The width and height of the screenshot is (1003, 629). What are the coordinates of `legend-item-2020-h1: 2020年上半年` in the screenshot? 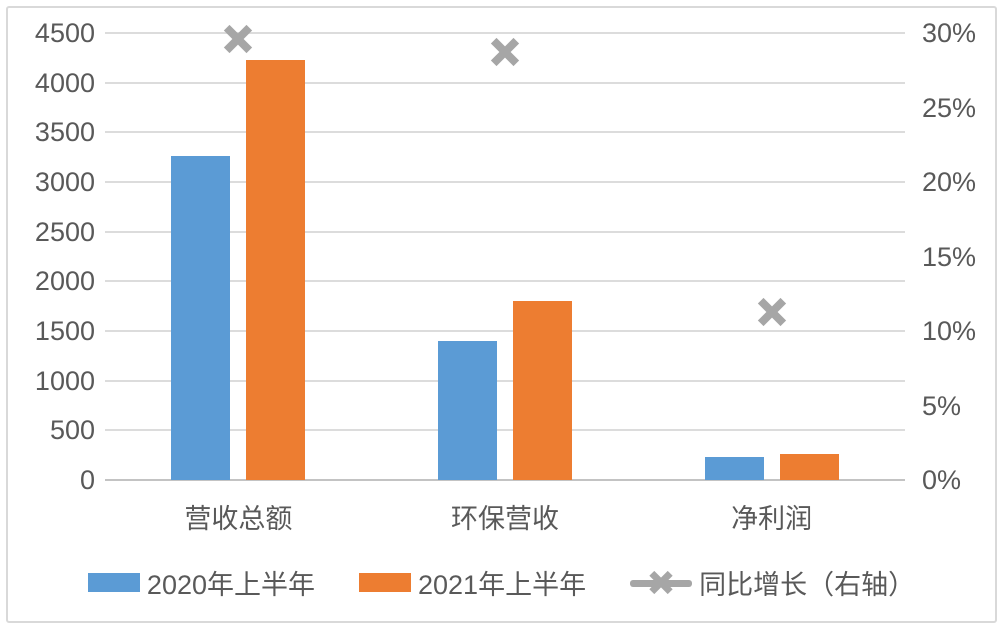 It's located at (201, 582).